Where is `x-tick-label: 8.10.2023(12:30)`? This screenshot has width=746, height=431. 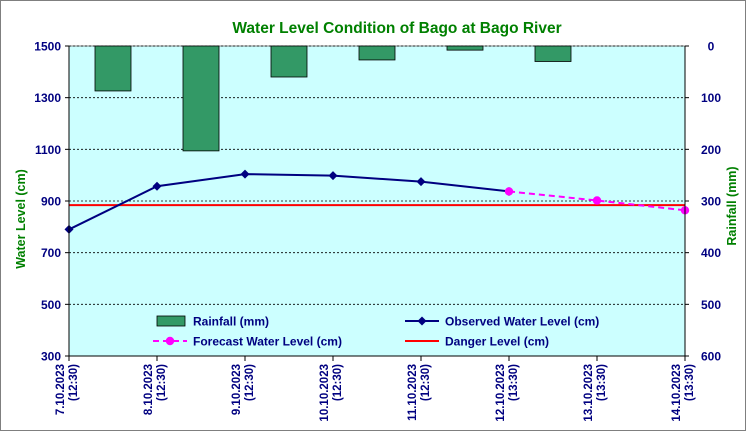 x-tick-label: 8.10.2023(12:30) is located at coordinates (155, 389).